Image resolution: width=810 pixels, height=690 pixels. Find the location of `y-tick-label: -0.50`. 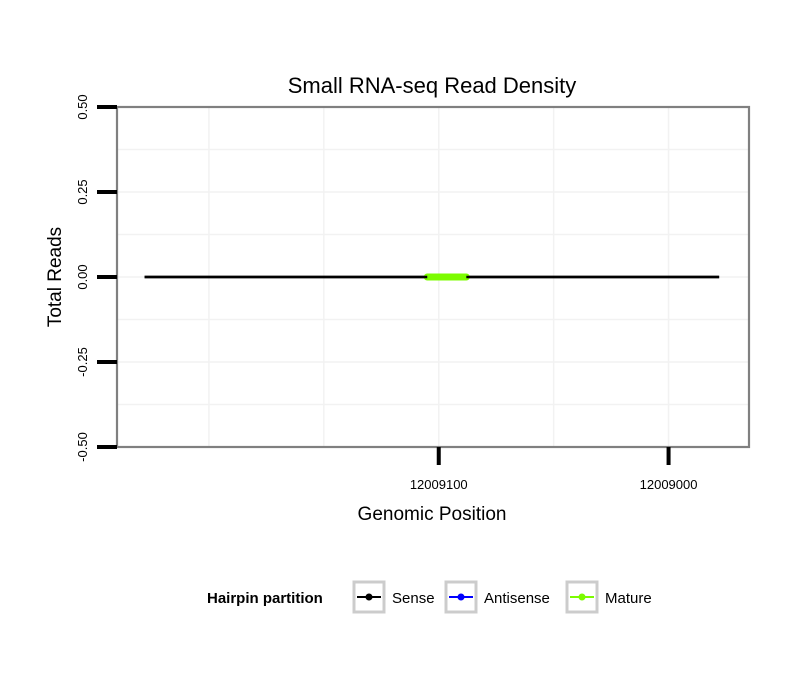

y-tick-label: -0.50 is located at coordinates (82, 447).